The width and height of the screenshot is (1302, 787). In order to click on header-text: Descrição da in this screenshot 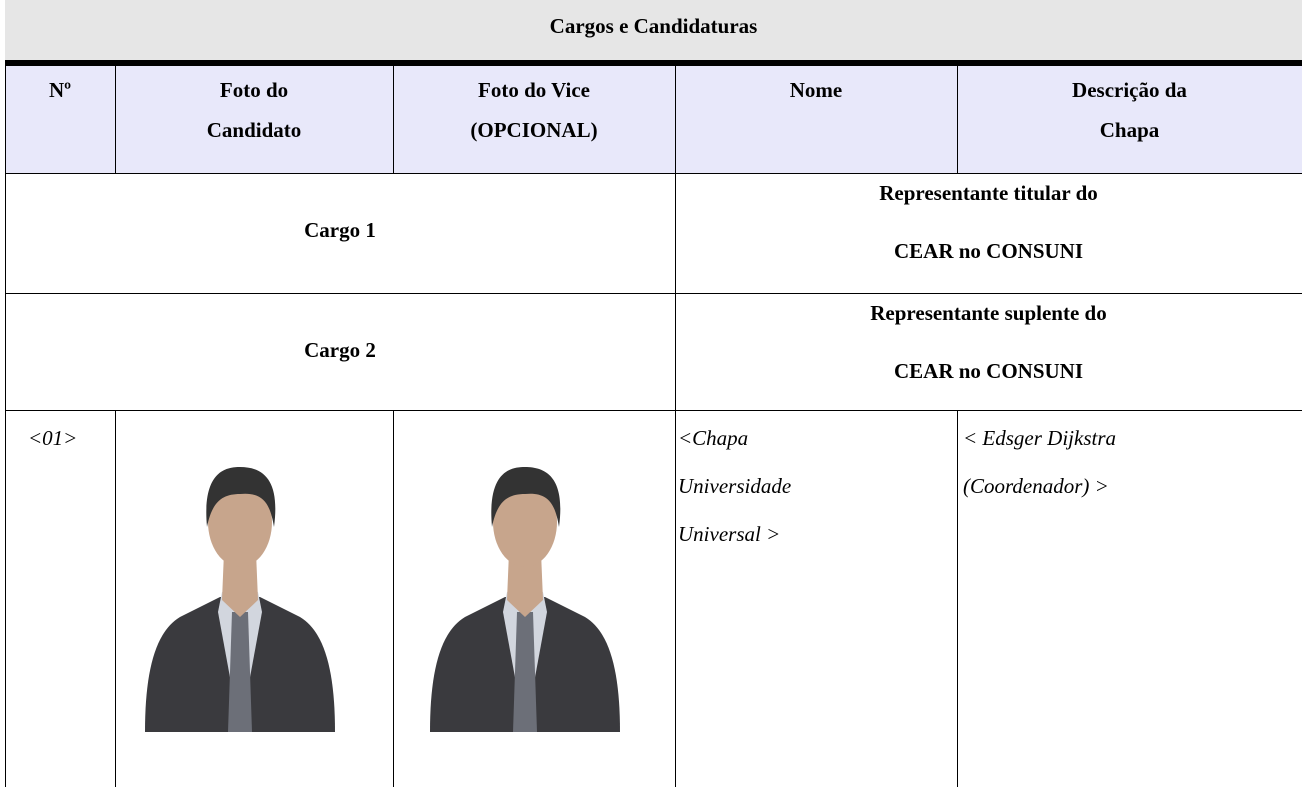, I will do `click(1129, 90)`.